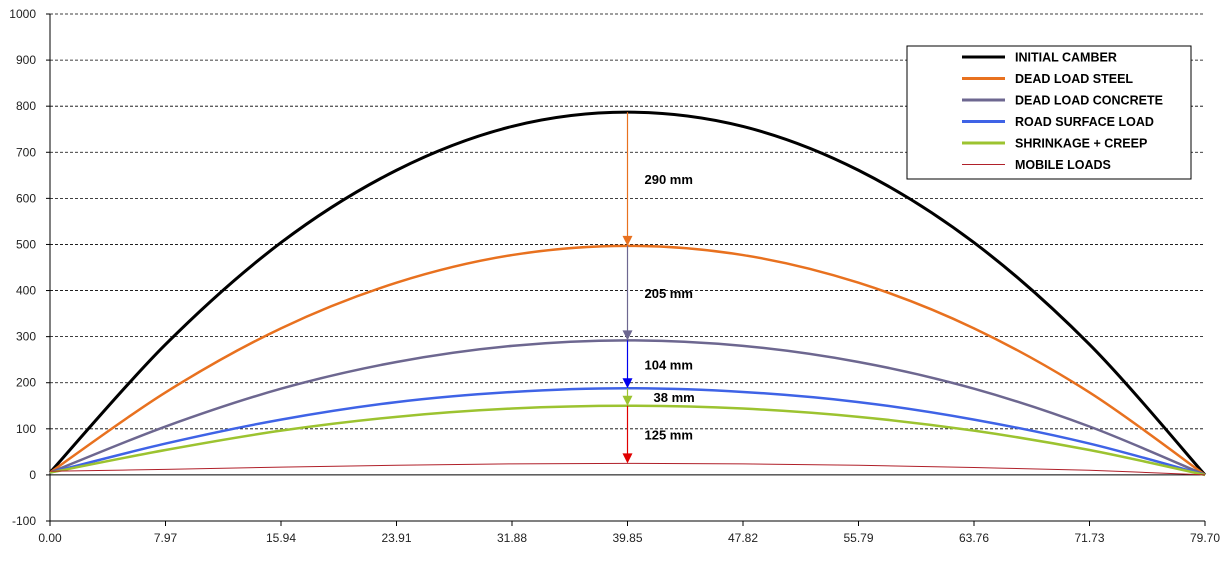 The width and height of the screenshot is (1223, 563). I want to click on legend-label: DEAD LOAD CONCRETE, so click(1089, 101).